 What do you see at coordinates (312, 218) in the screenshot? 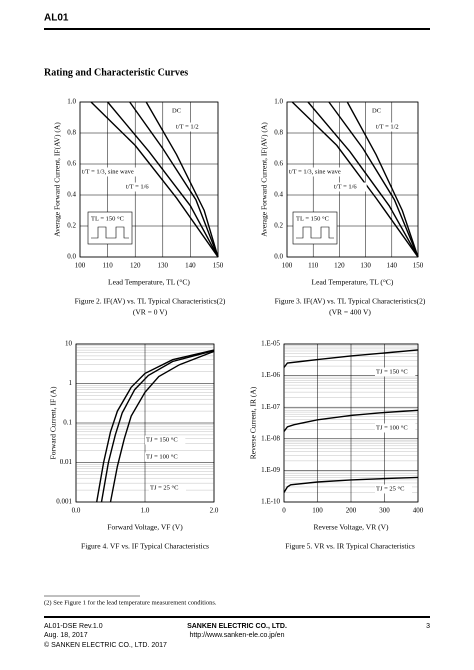
I see `inset-label: TL = 150 °C` at bounding box center [312, 218].